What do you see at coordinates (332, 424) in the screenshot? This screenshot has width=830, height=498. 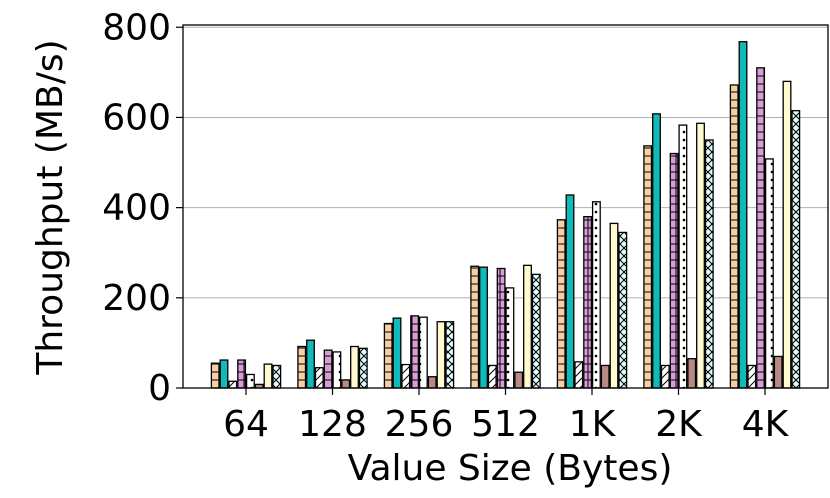 I see `x-tick-label: 128` at bounding box center [332, 424].